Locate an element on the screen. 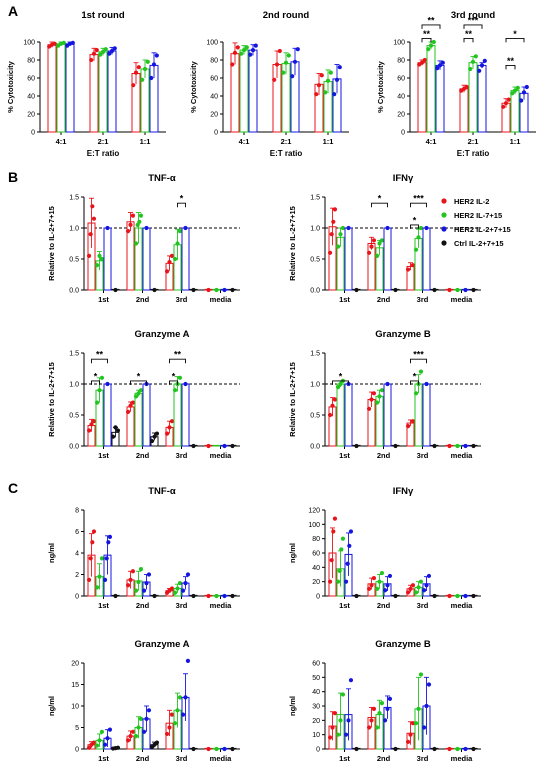 Image resolution: width=550 pixels, height=762 pixels. y-tick-label: 1.0 is located at coordinates (315, 385).